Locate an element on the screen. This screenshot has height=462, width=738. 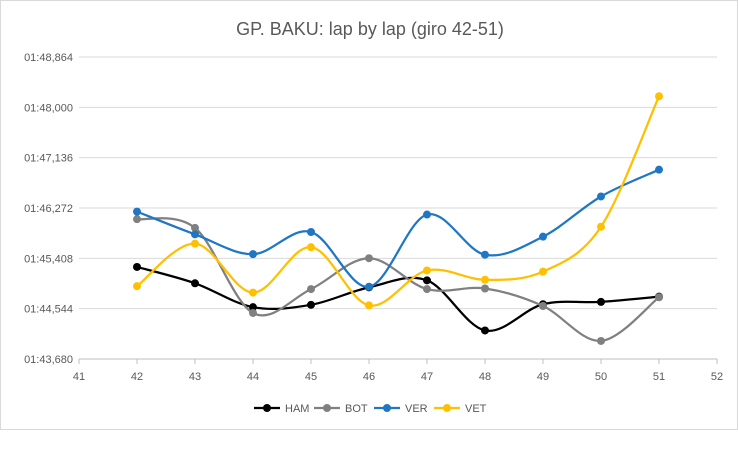
legend-item-vet: VET is located at coordinates (460, 409).